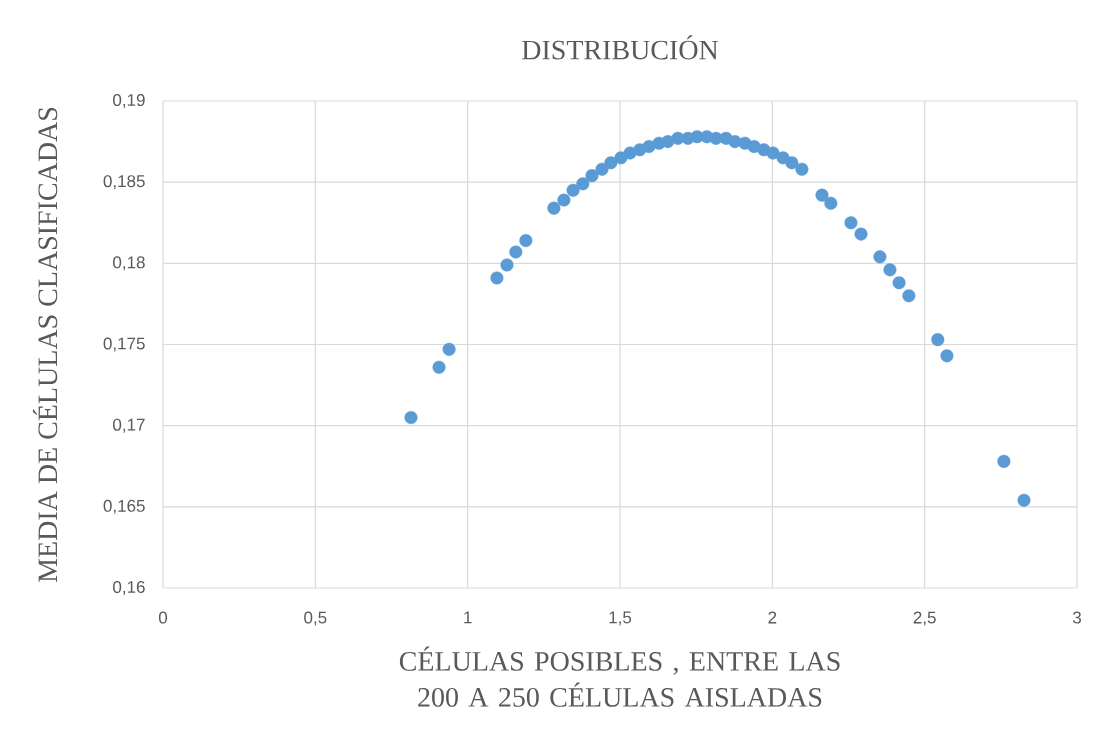 Image resolution: width=1109 pixels, height=742 pixels. Describe the element at coordinates (924, 618) in the screenshot. I see `x-tick-label: 2,5` at that location.